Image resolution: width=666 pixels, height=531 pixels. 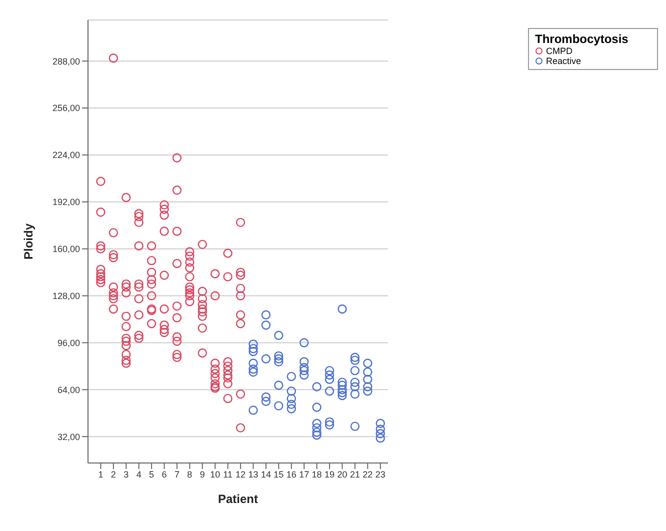 What do you see at coordinates (68, 389) in the screenshot?
I see `y-tick-label: 64,00` at bounding box center [68, 389].